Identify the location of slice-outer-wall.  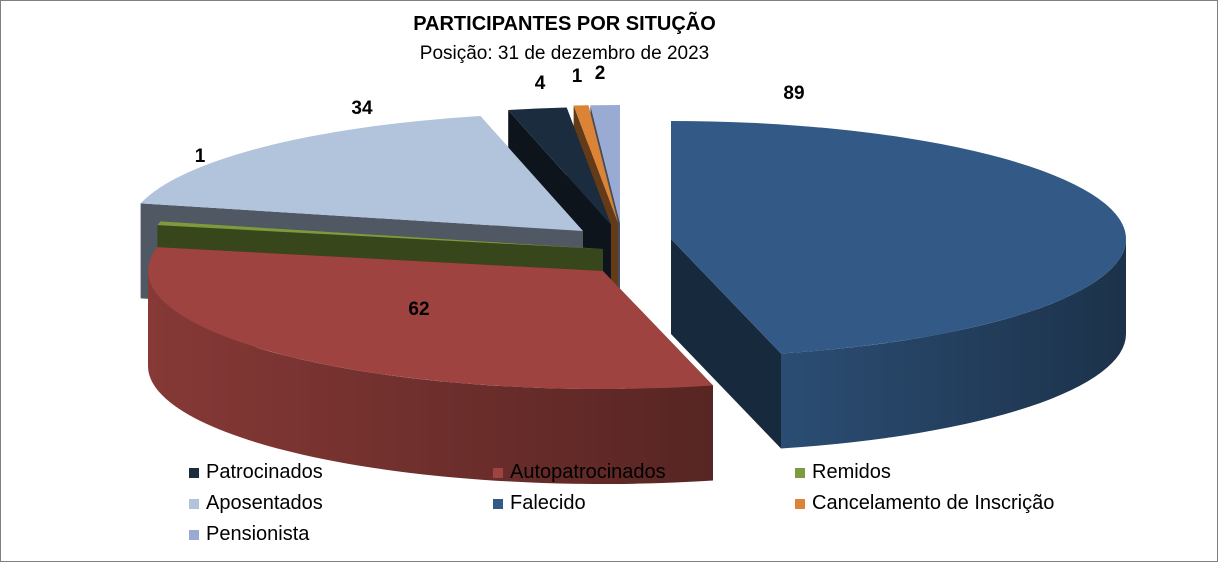
(953, 344).